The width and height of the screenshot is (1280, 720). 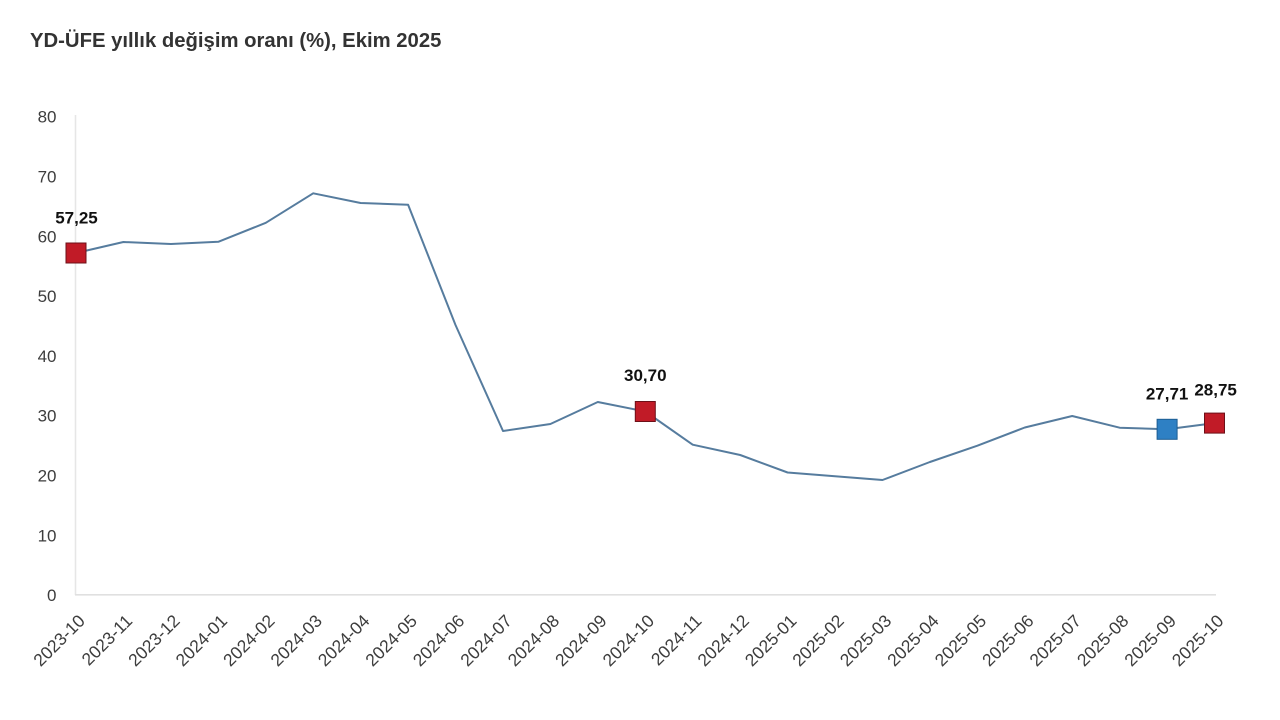 I want to click on svg-text: 80, so click(x=47, y=117).